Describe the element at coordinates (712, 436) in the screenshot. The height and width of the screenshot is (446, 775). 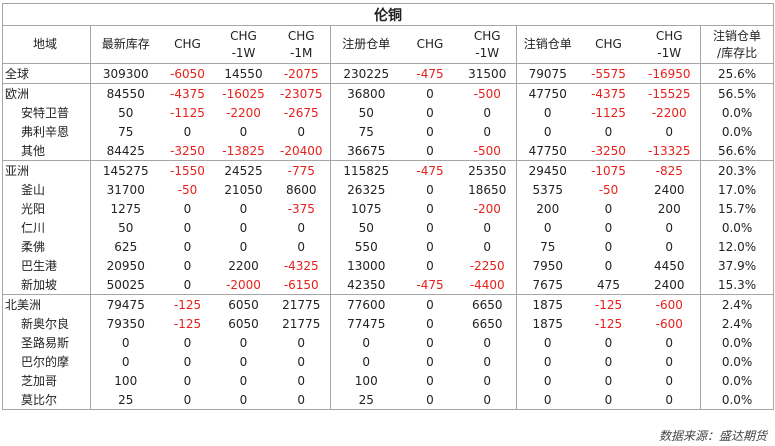
I see `data-source-note: 数据来源：盛达期货` at that location.